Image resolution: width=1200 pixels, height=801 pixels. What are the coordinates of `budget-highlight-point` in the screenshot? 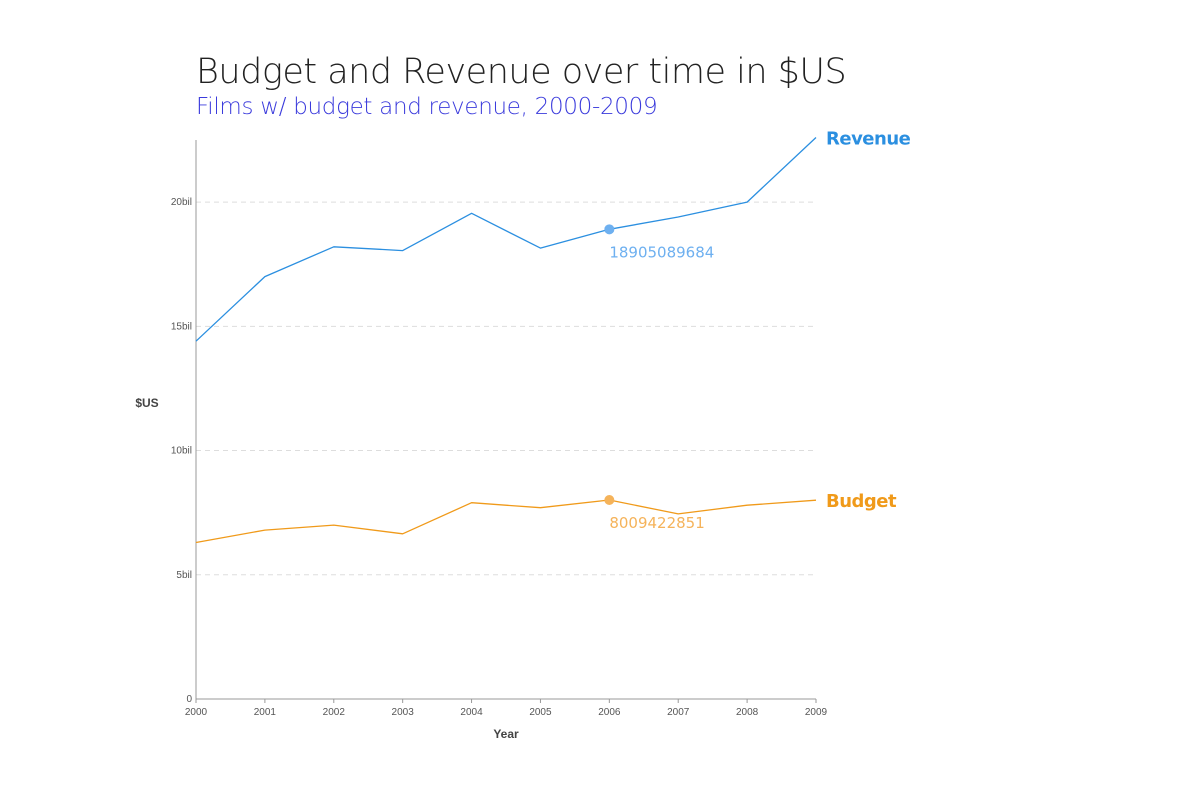 It's located at (609, 500).